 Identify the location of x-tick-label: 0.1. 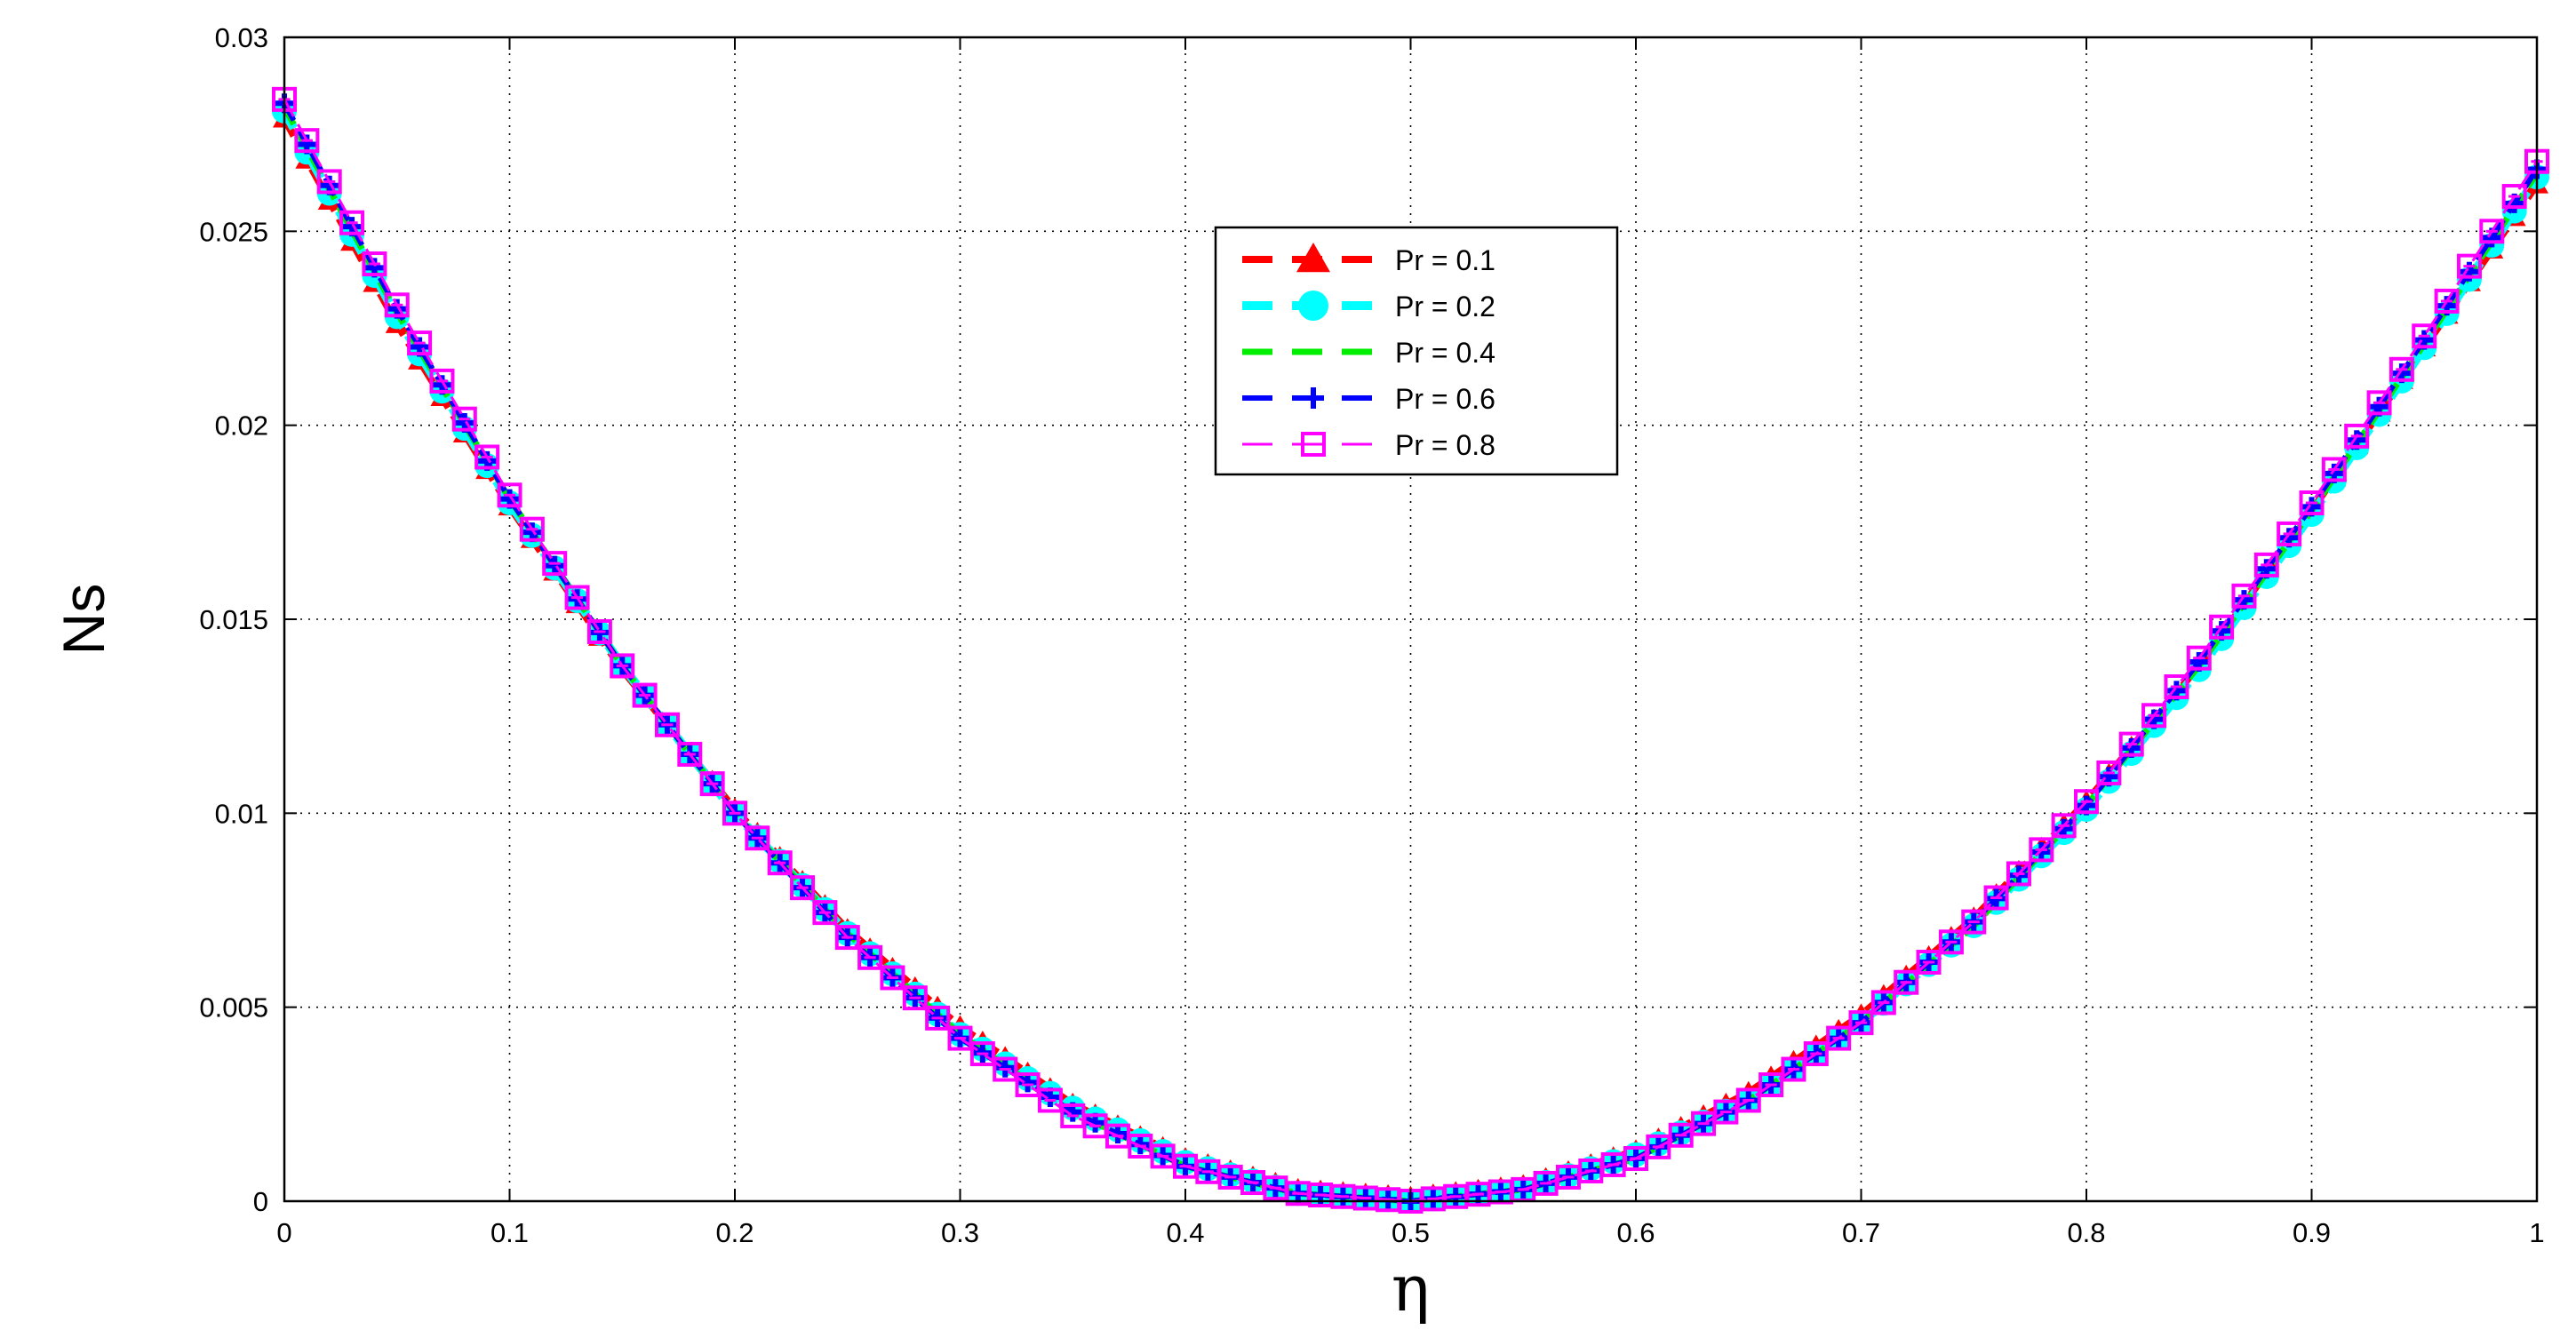
(509, 1232).